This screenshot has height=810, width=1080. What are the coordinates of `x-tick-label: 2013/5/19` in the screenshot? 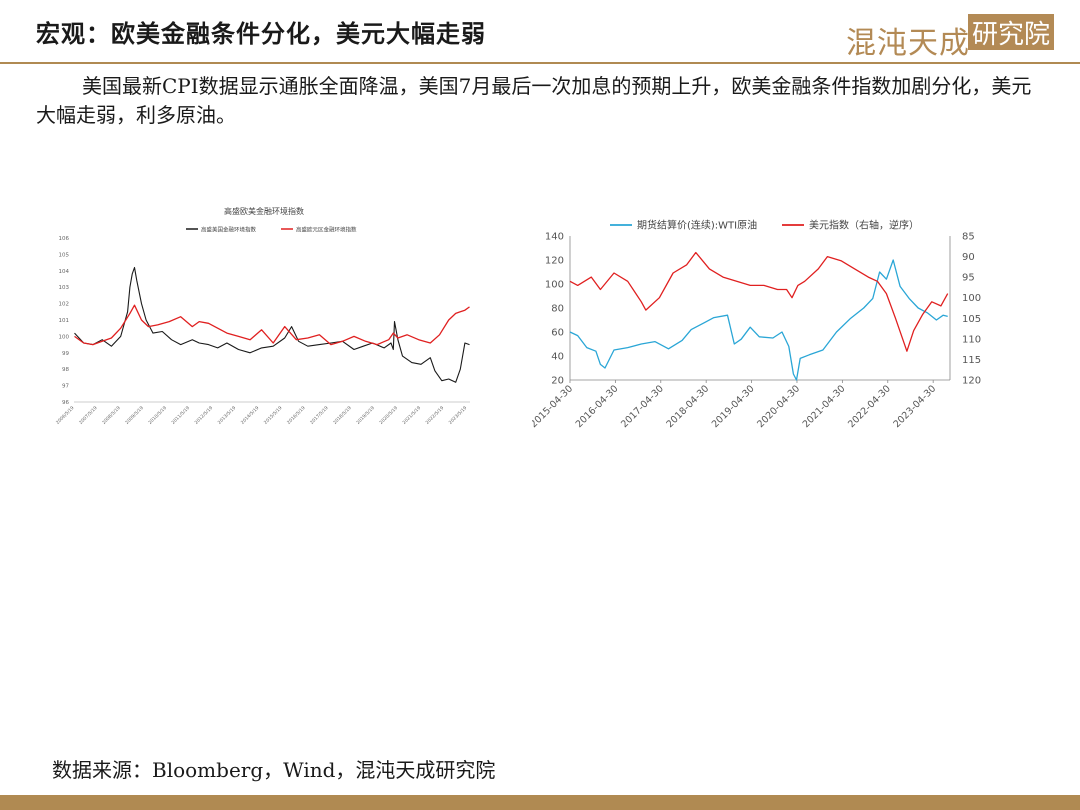 It's located at (227, 415).